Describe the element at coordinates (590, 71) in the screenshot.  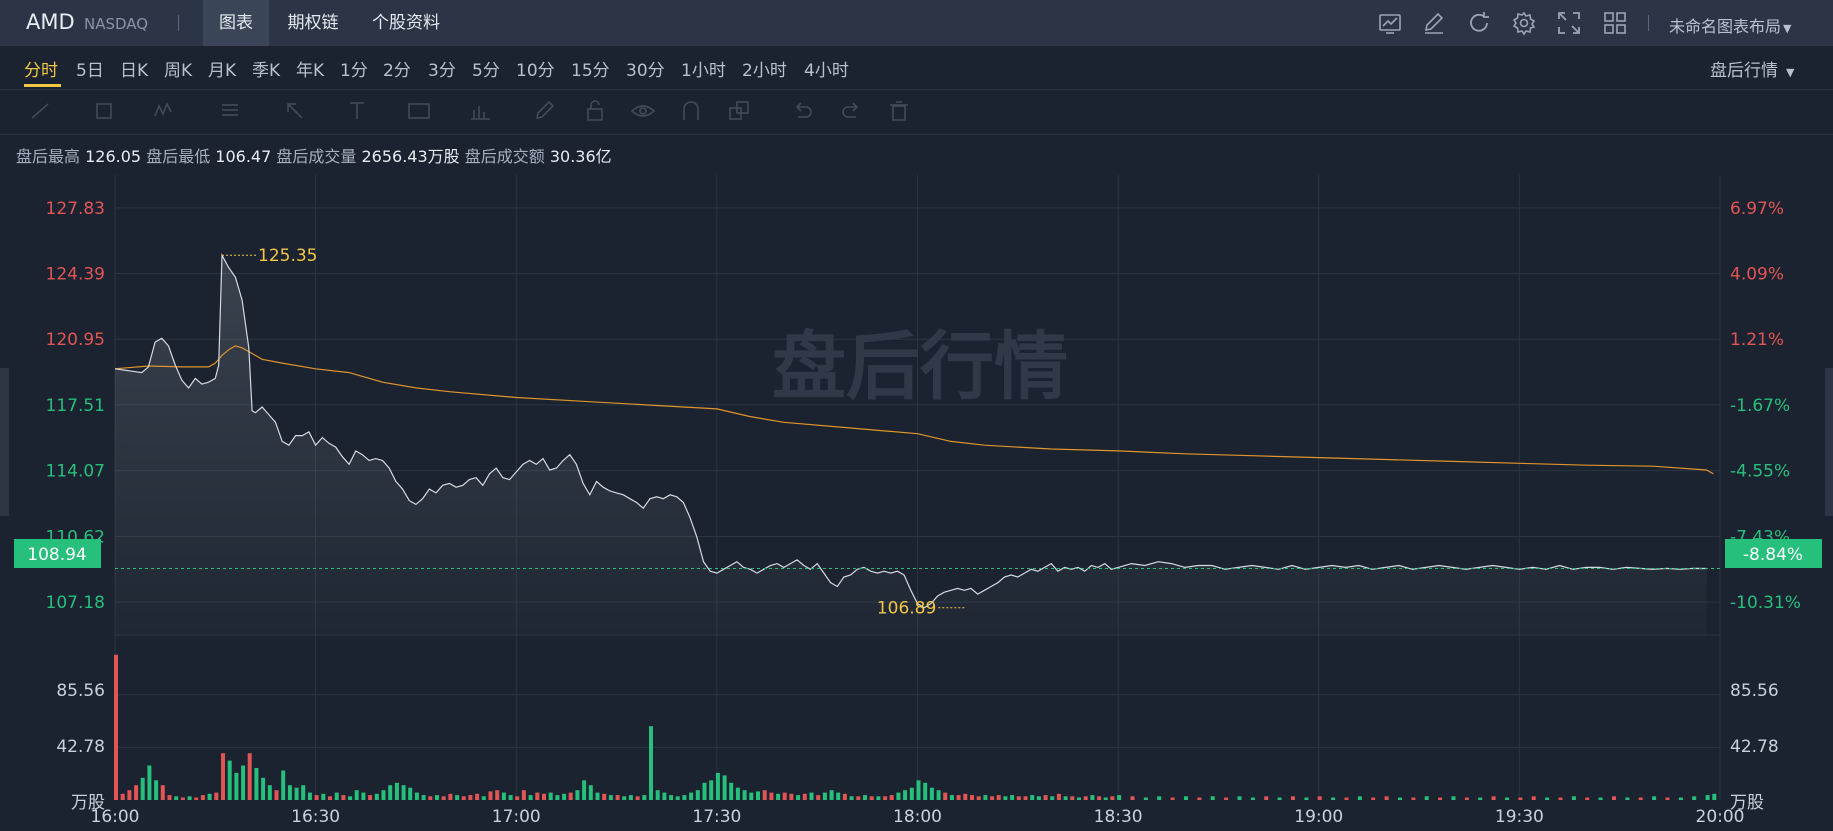
I see `period-15min: 15分` at that location.